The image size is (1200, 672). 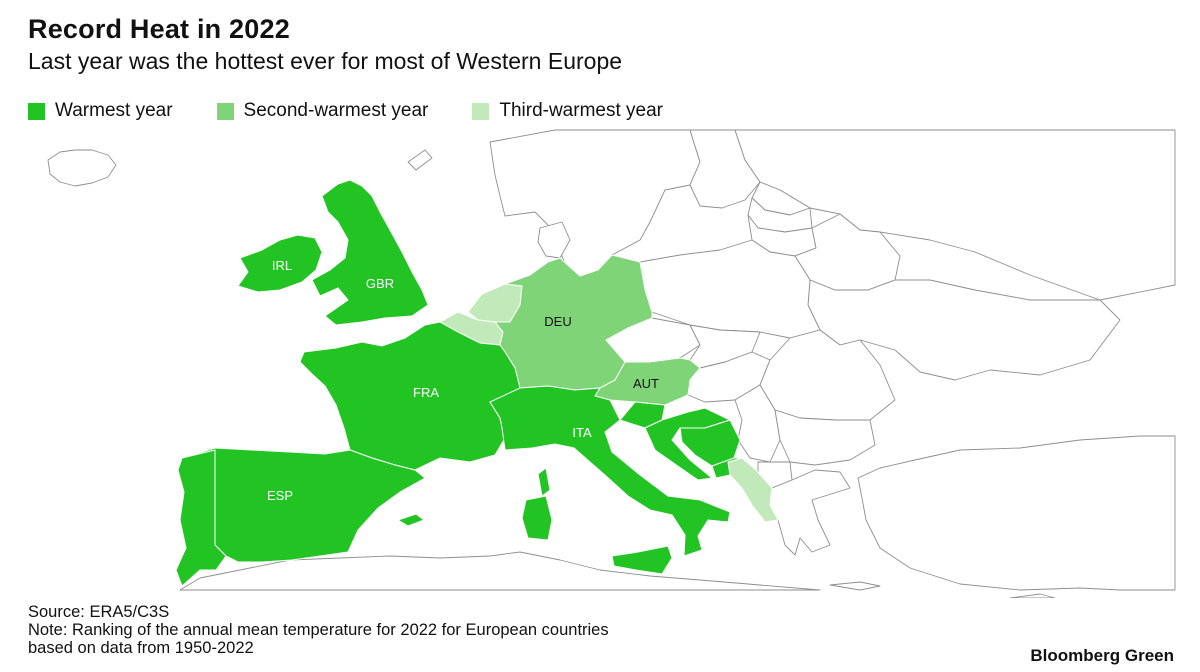 I want to click on greece-shape, so click(x=810, y=512).